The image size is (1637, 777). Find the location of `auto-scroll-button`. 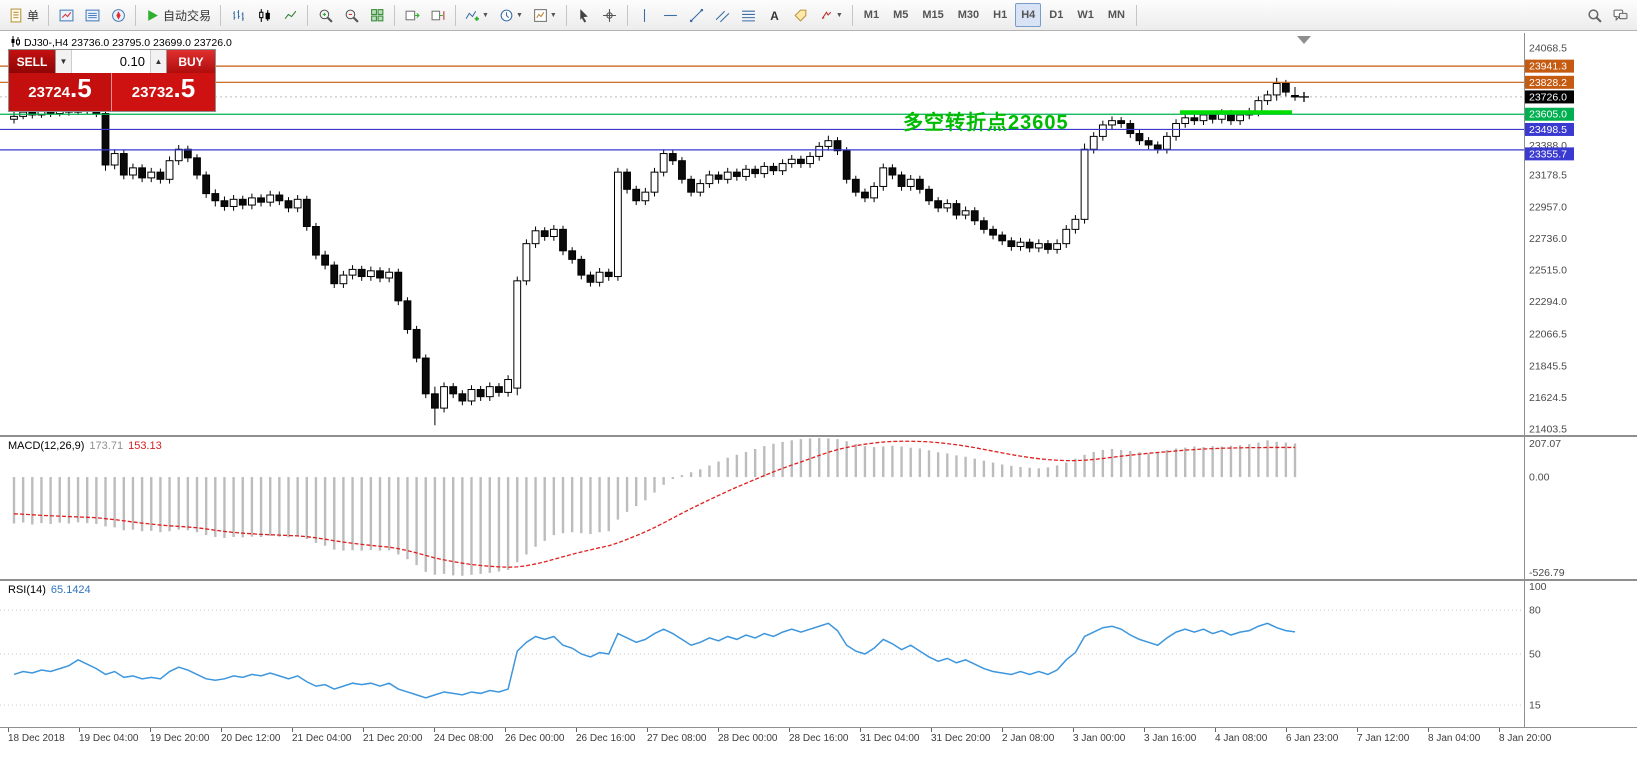

auto-scroll-button is located at coordinates (412, 15).